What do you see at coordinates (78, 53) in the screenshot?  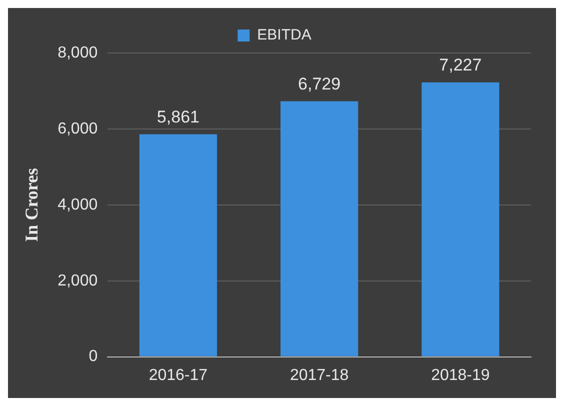 I see `y-tick-label: 8,000` at bounding box center [78, 53].